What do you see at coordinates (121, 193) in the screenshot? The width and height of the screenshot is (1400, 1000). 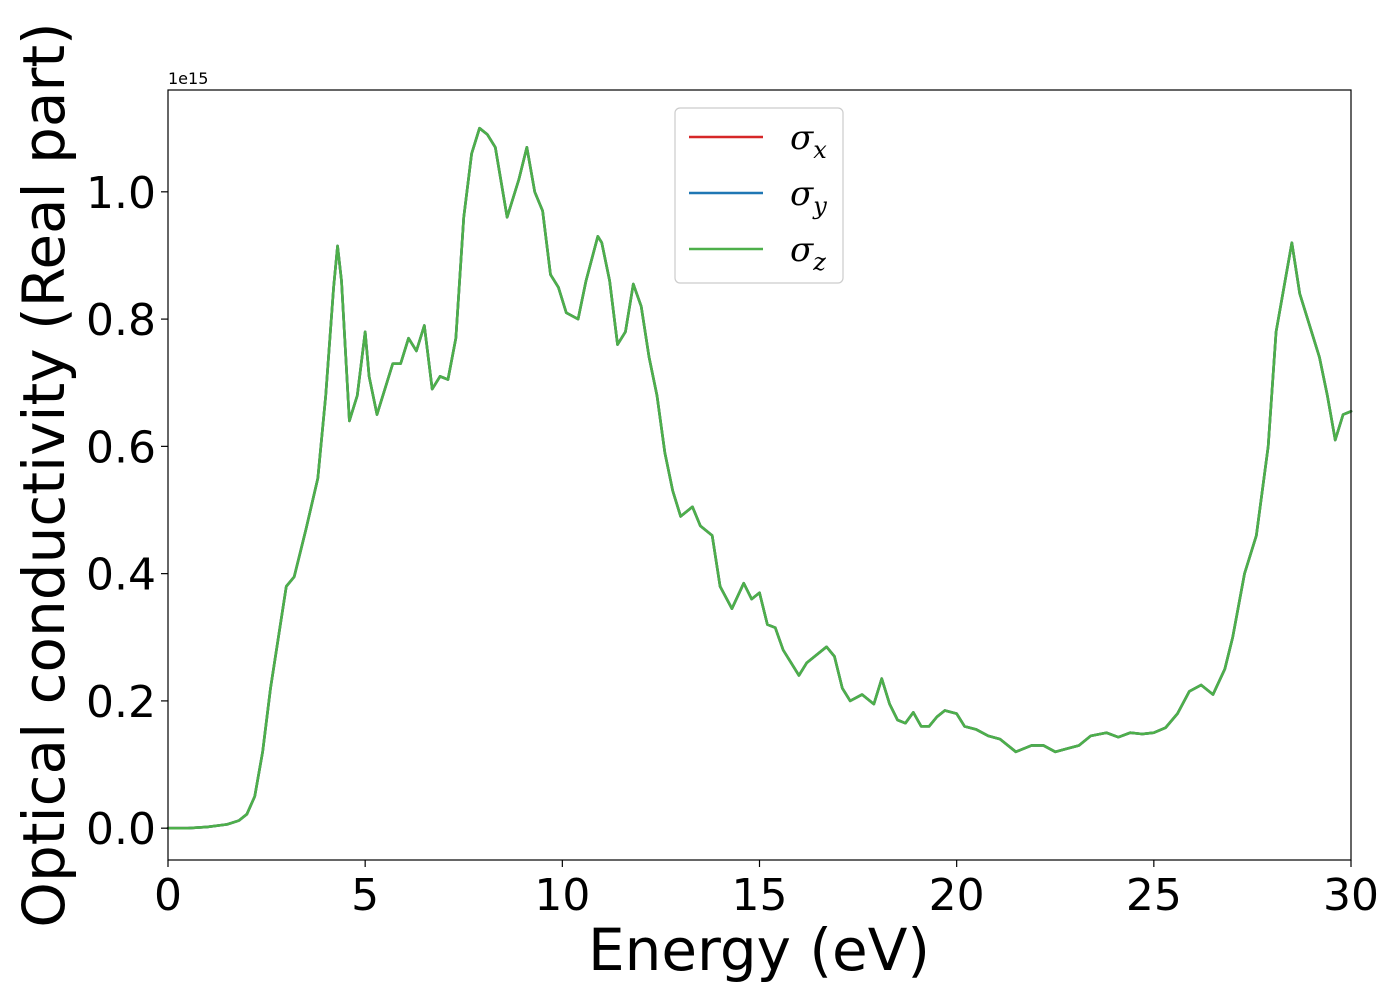 I see `y-tick-label: 1.0` at bounding box center [121, 193].